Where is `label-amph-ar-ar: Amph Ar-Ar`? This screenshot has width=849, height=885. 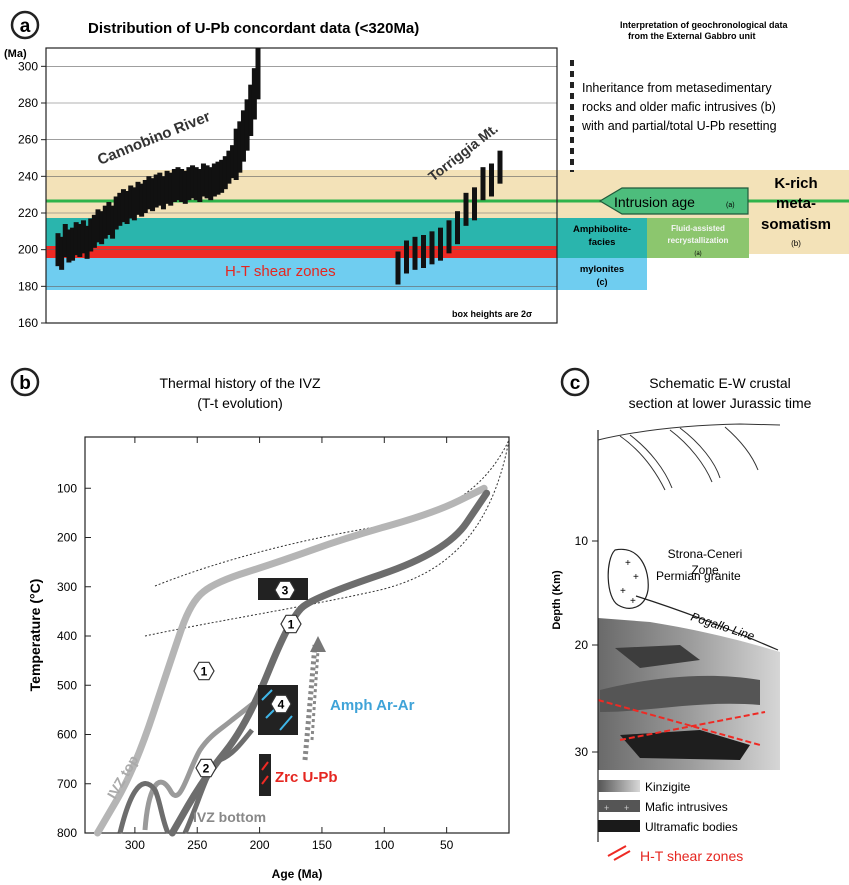
label-amph-ar-ar: Amph Ar-Ar is located at coordinates (372, 705).